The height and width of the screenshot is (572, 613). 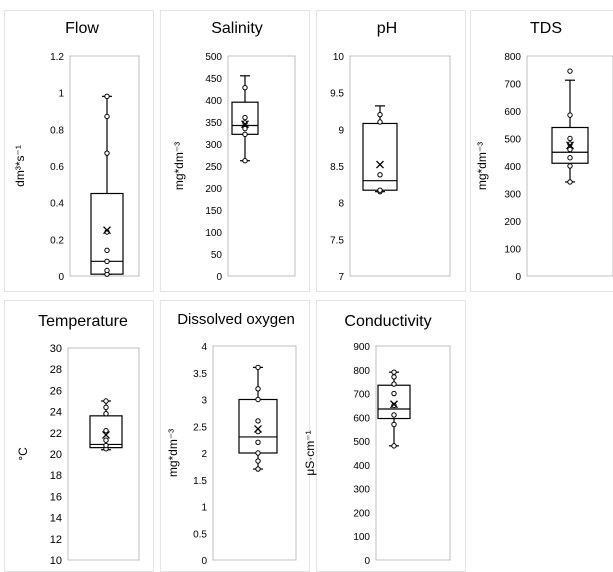 What do you see at coordinates (512, 250) in the screenshot?
I see `y-tick-label: 100` at bounding box center [512, 250].